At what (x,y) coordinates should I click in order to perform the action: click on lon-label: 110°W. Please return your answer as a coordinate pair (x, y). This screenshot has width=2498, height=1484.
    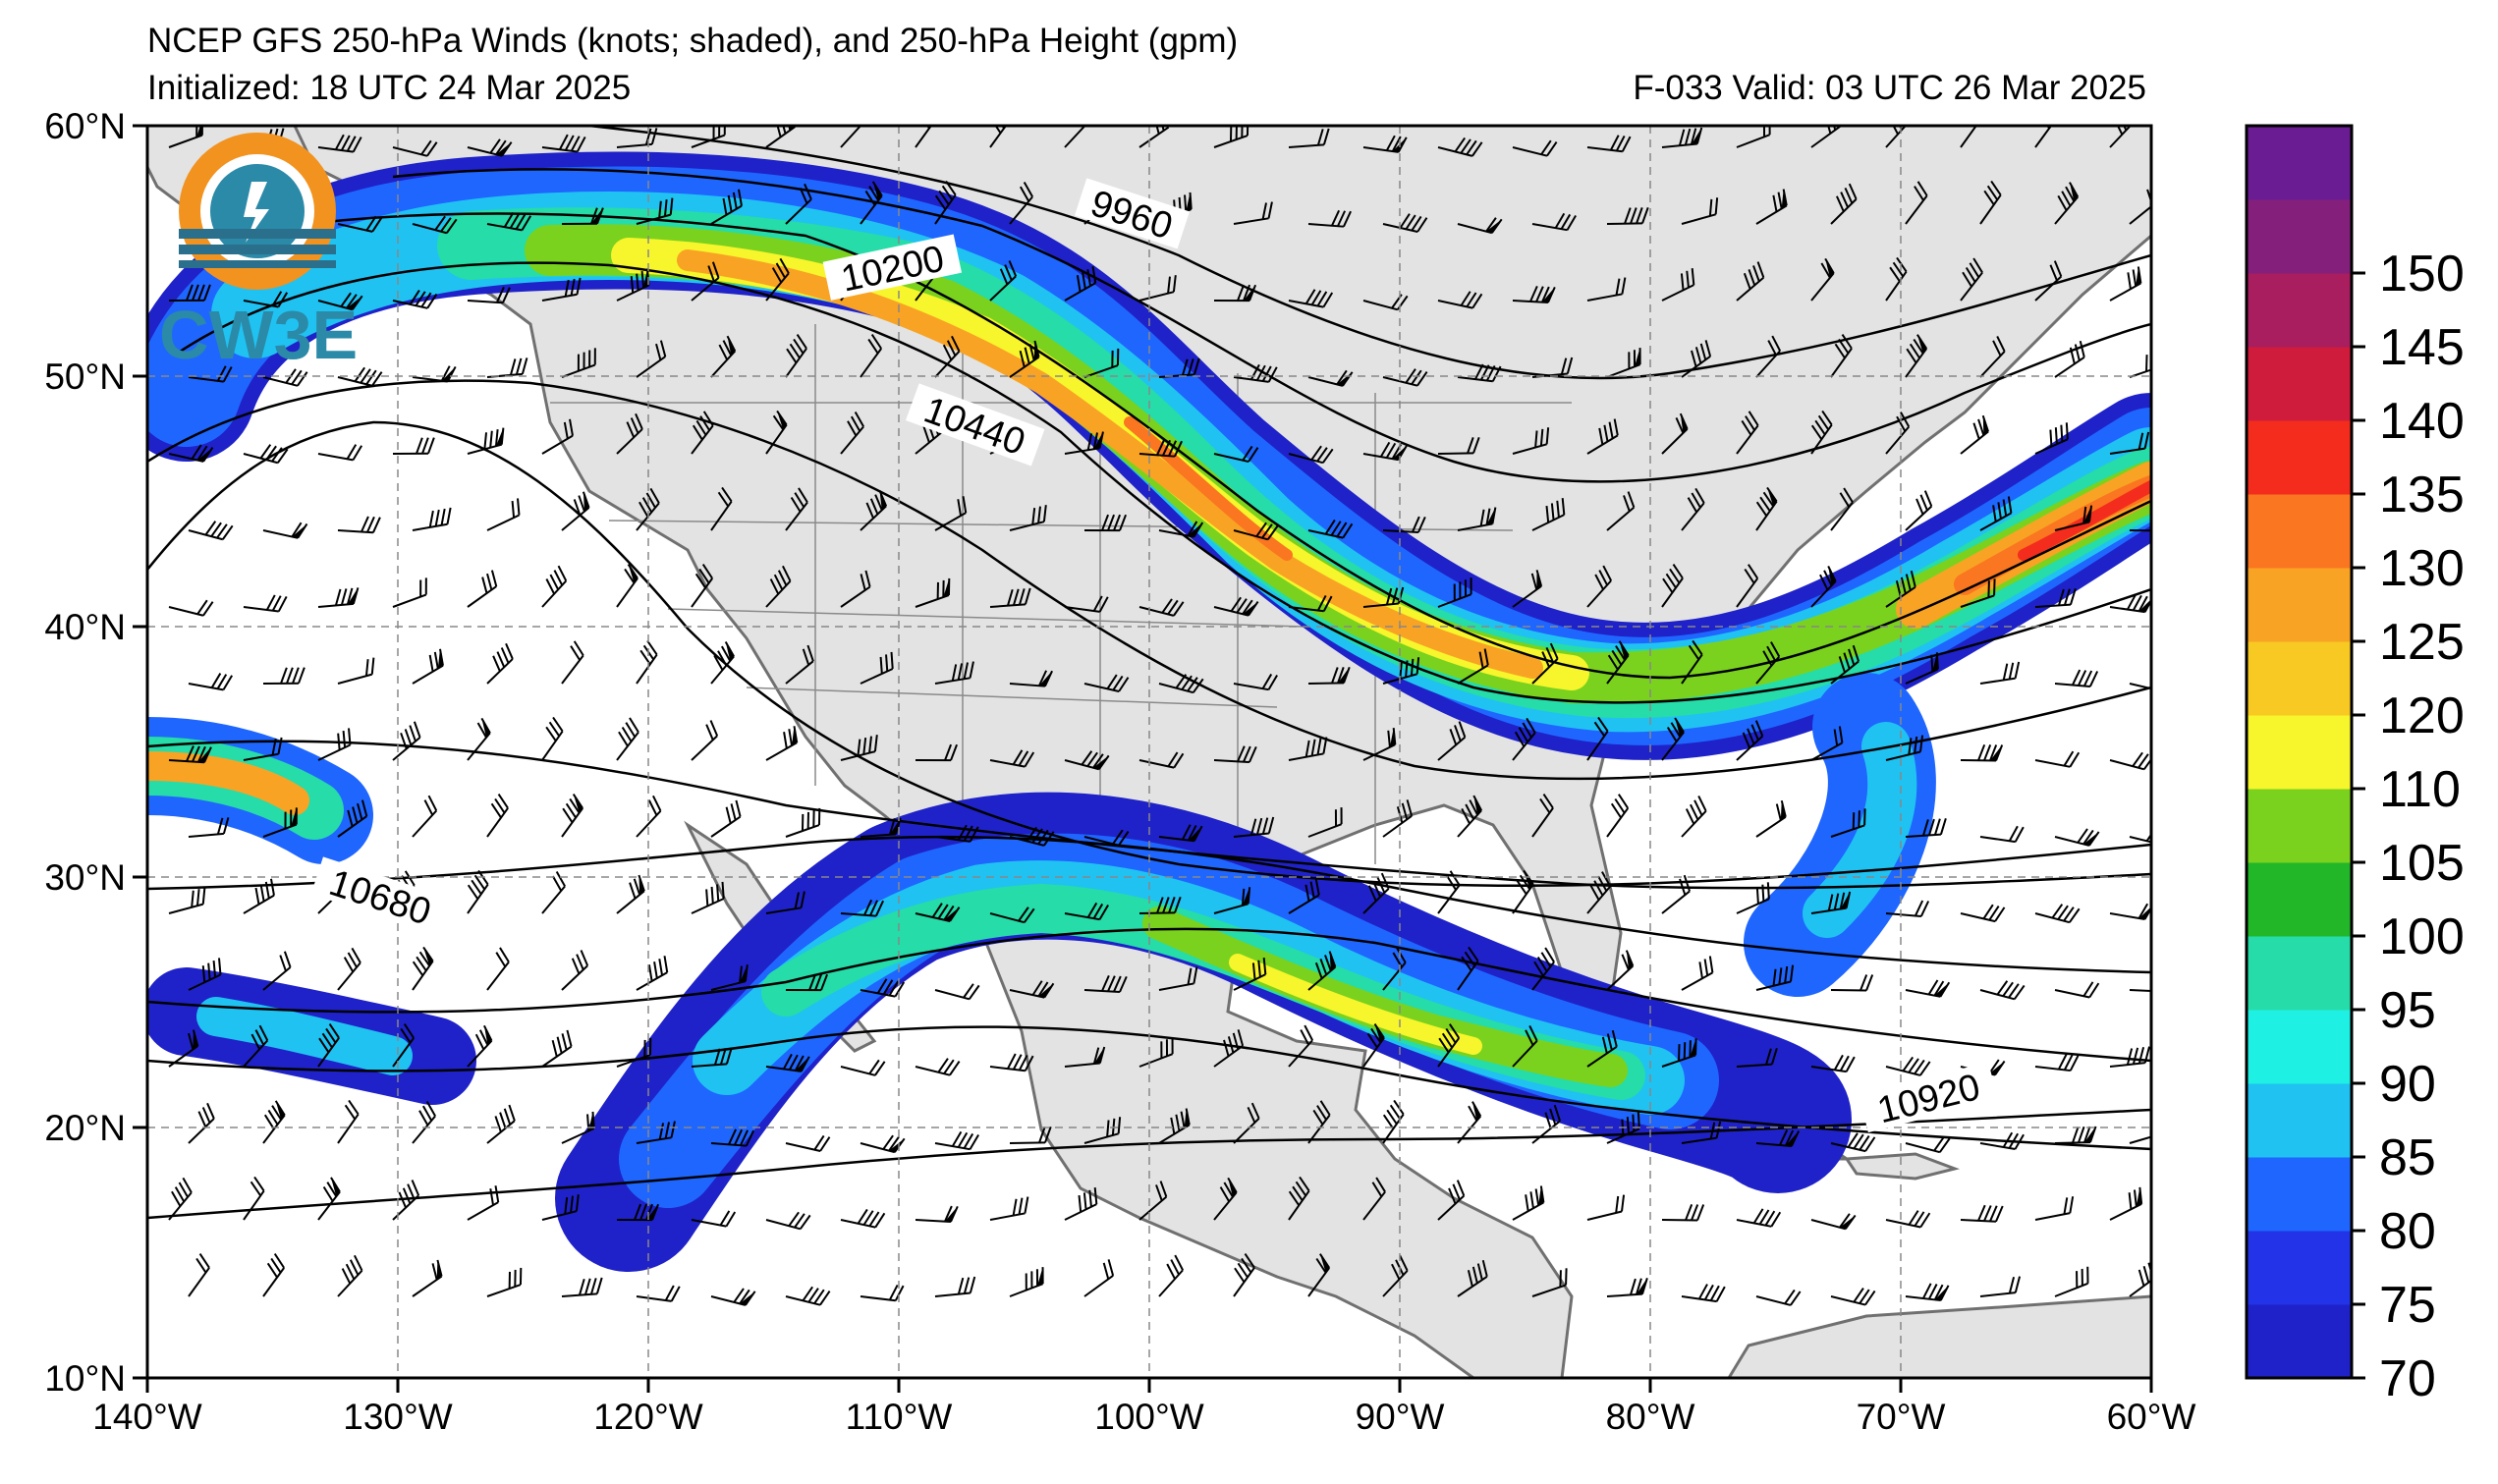
    Looking at the image, I should click on (899, 1417).